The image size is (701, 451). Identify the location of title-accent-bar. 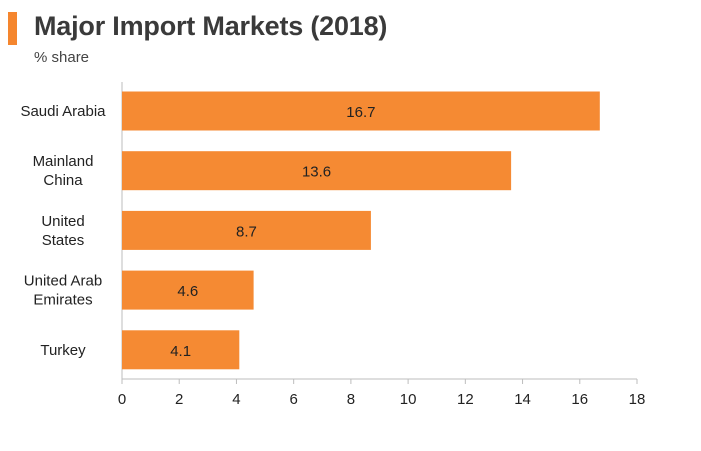
(12, 28).